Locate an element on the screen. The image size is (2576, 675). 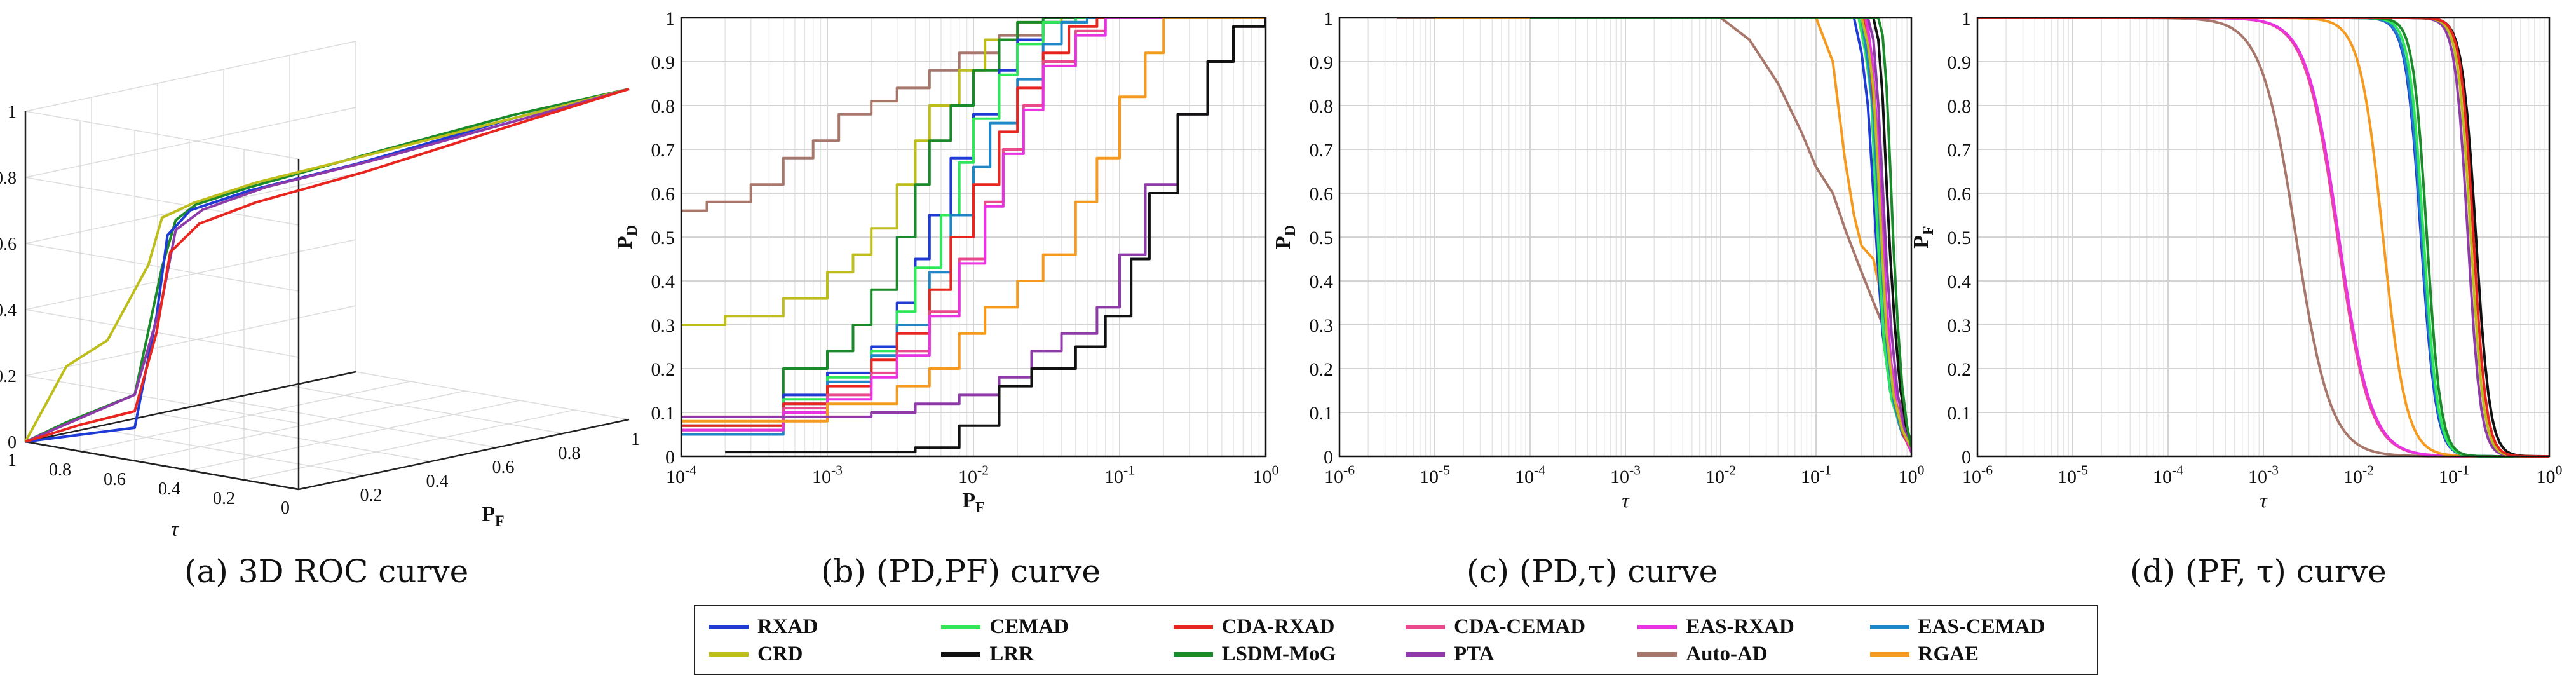
x-tick-label: 0.8 is located at coordinates (570, 453).